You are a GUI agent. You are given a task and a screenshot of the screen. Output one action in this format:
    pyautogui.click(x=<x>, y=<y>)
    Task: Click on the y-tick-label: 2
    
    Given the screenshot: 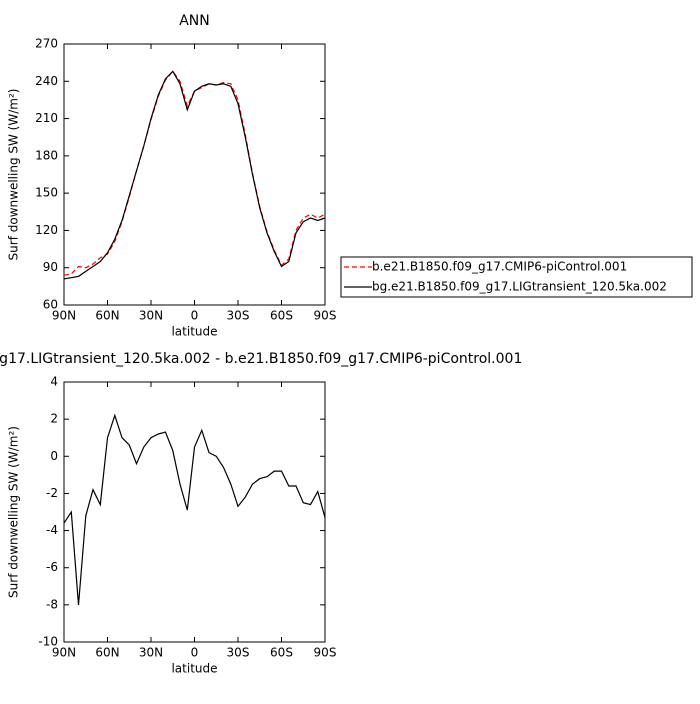 What is the action you would take?
    pyautogui.click(x=54, y=419)
    